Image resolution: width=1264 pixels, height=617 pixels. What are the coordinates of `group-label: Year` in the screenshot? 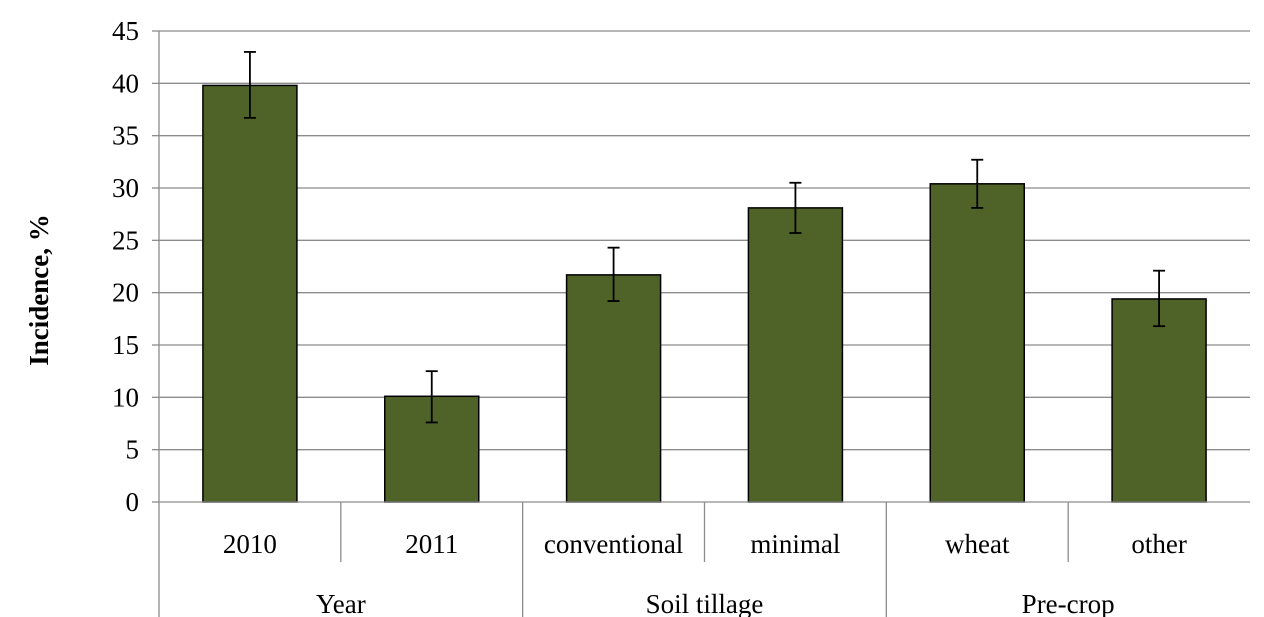 It's located at (341, 603).